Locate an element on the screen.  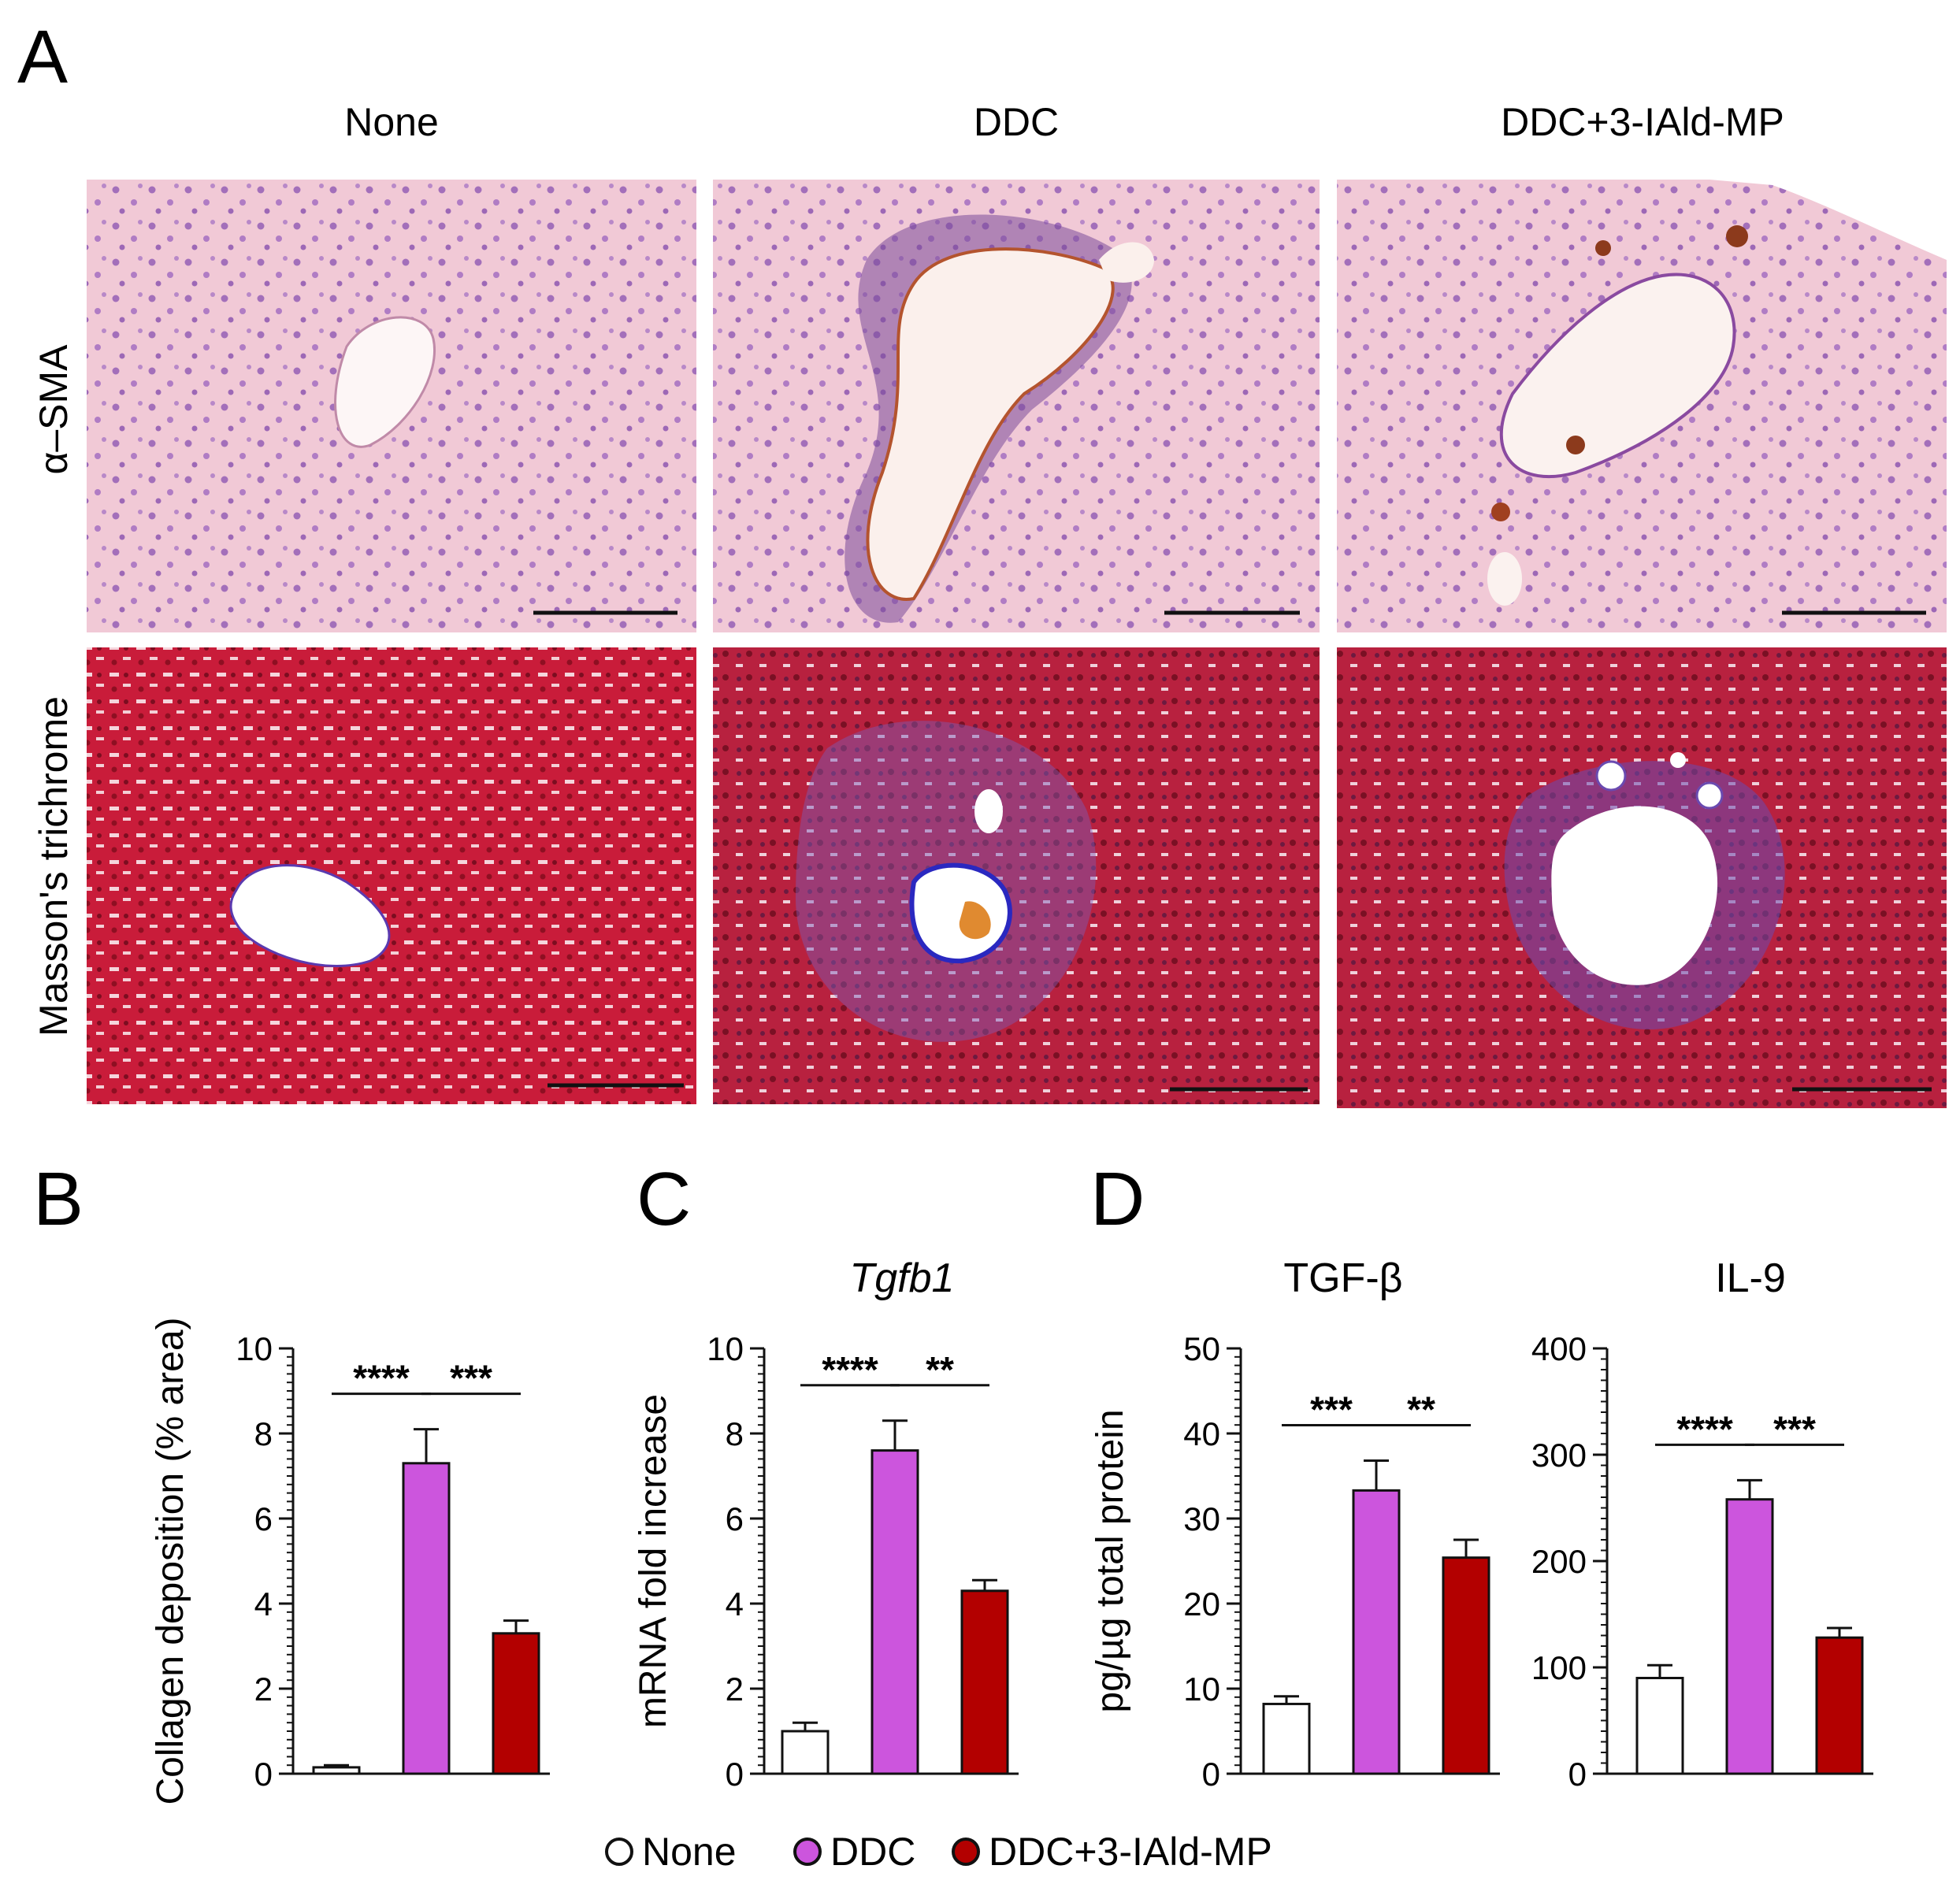
legend-label-none: None is located at coordinates (689, 1852).